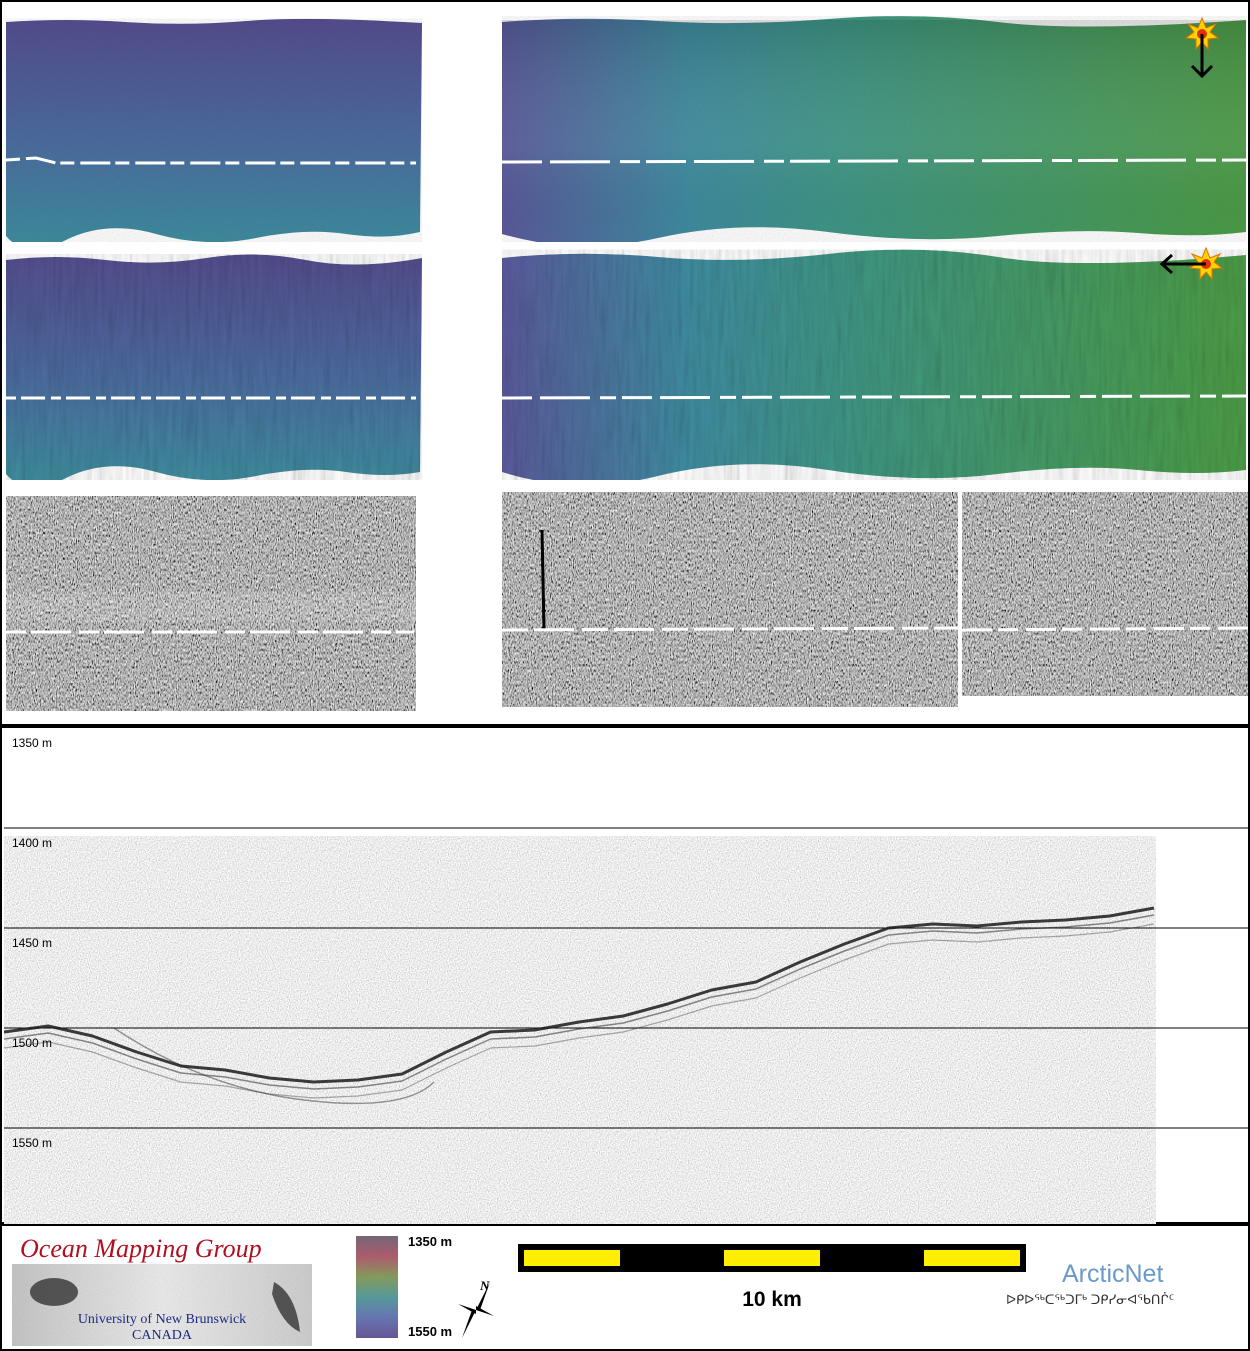 The height and width of the screenshot is (1351, 1250). What do you see at coordinates (1202, 48) in the screenshot?
I see `sun-illumination-north-icon` at bounding box center [1202, 48].